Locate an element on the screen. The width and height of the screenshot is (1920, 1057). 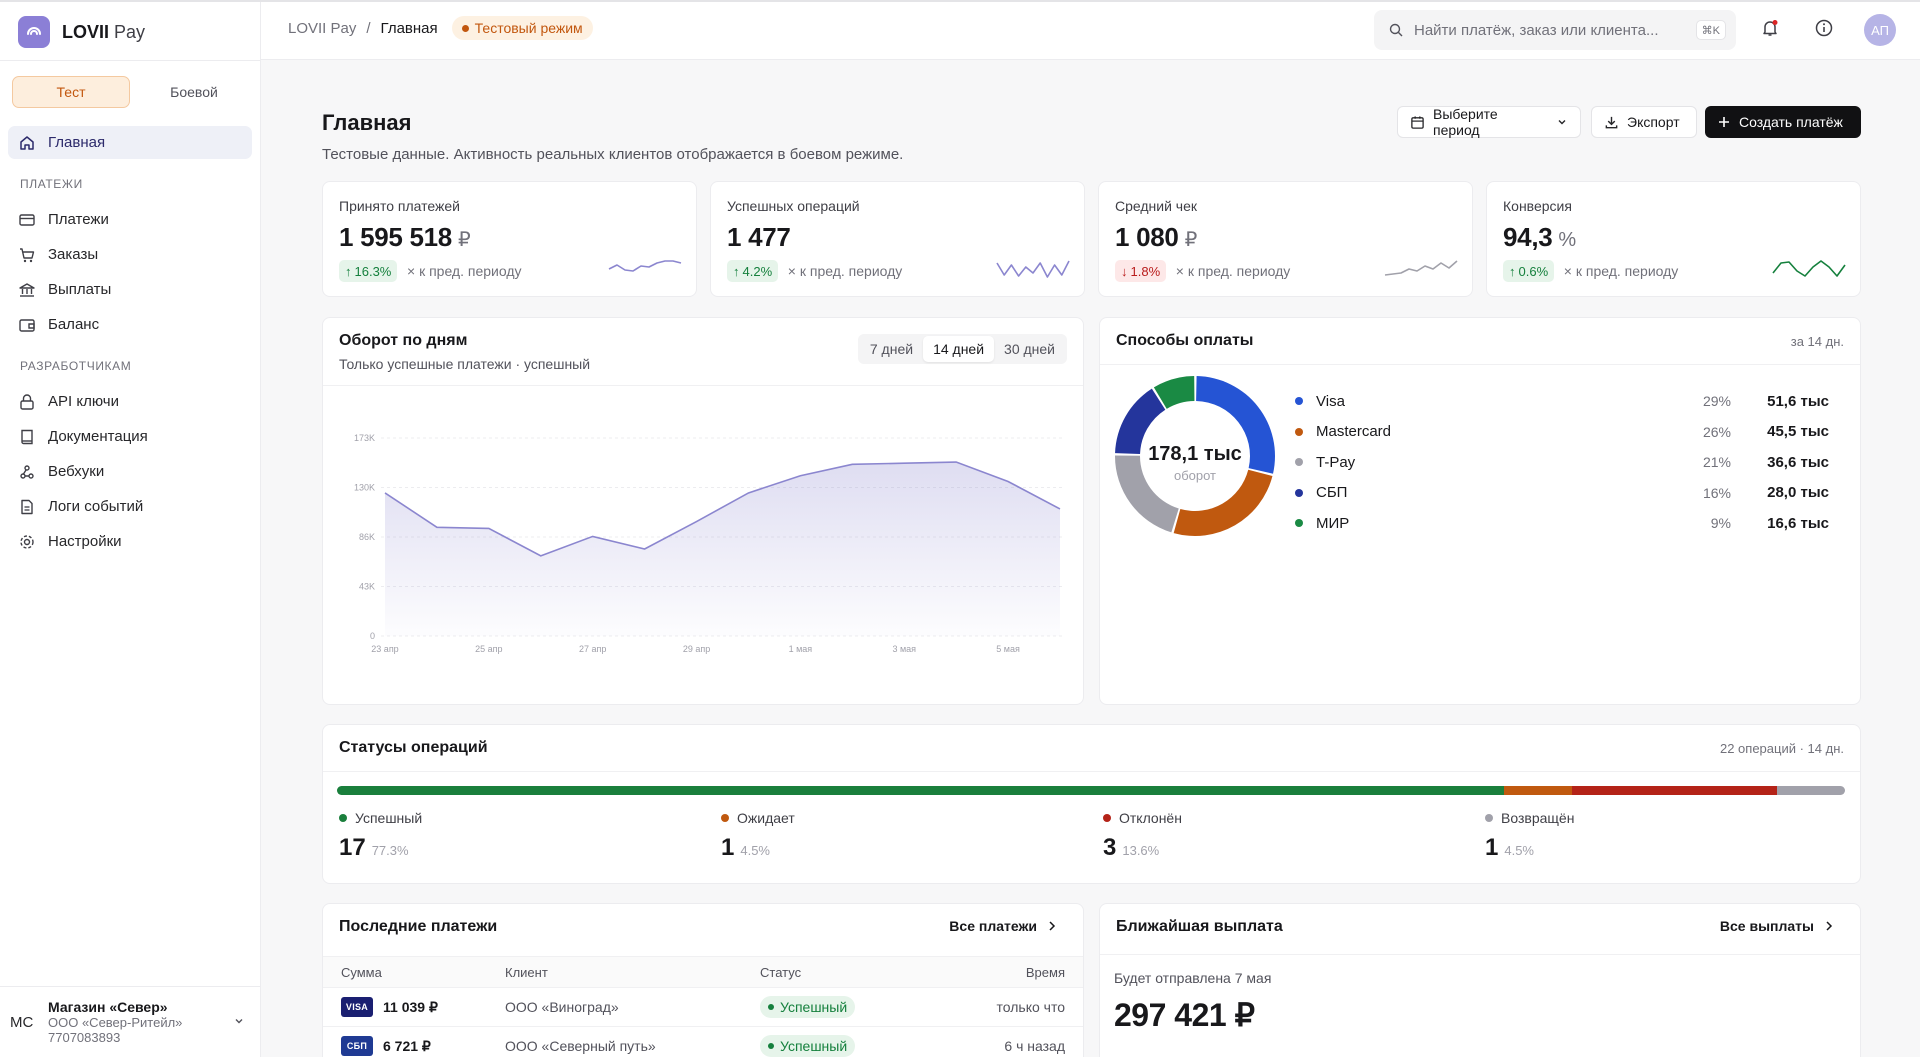
kpi-compare: × к пред. периоду is located at coordinates (1621, 271).